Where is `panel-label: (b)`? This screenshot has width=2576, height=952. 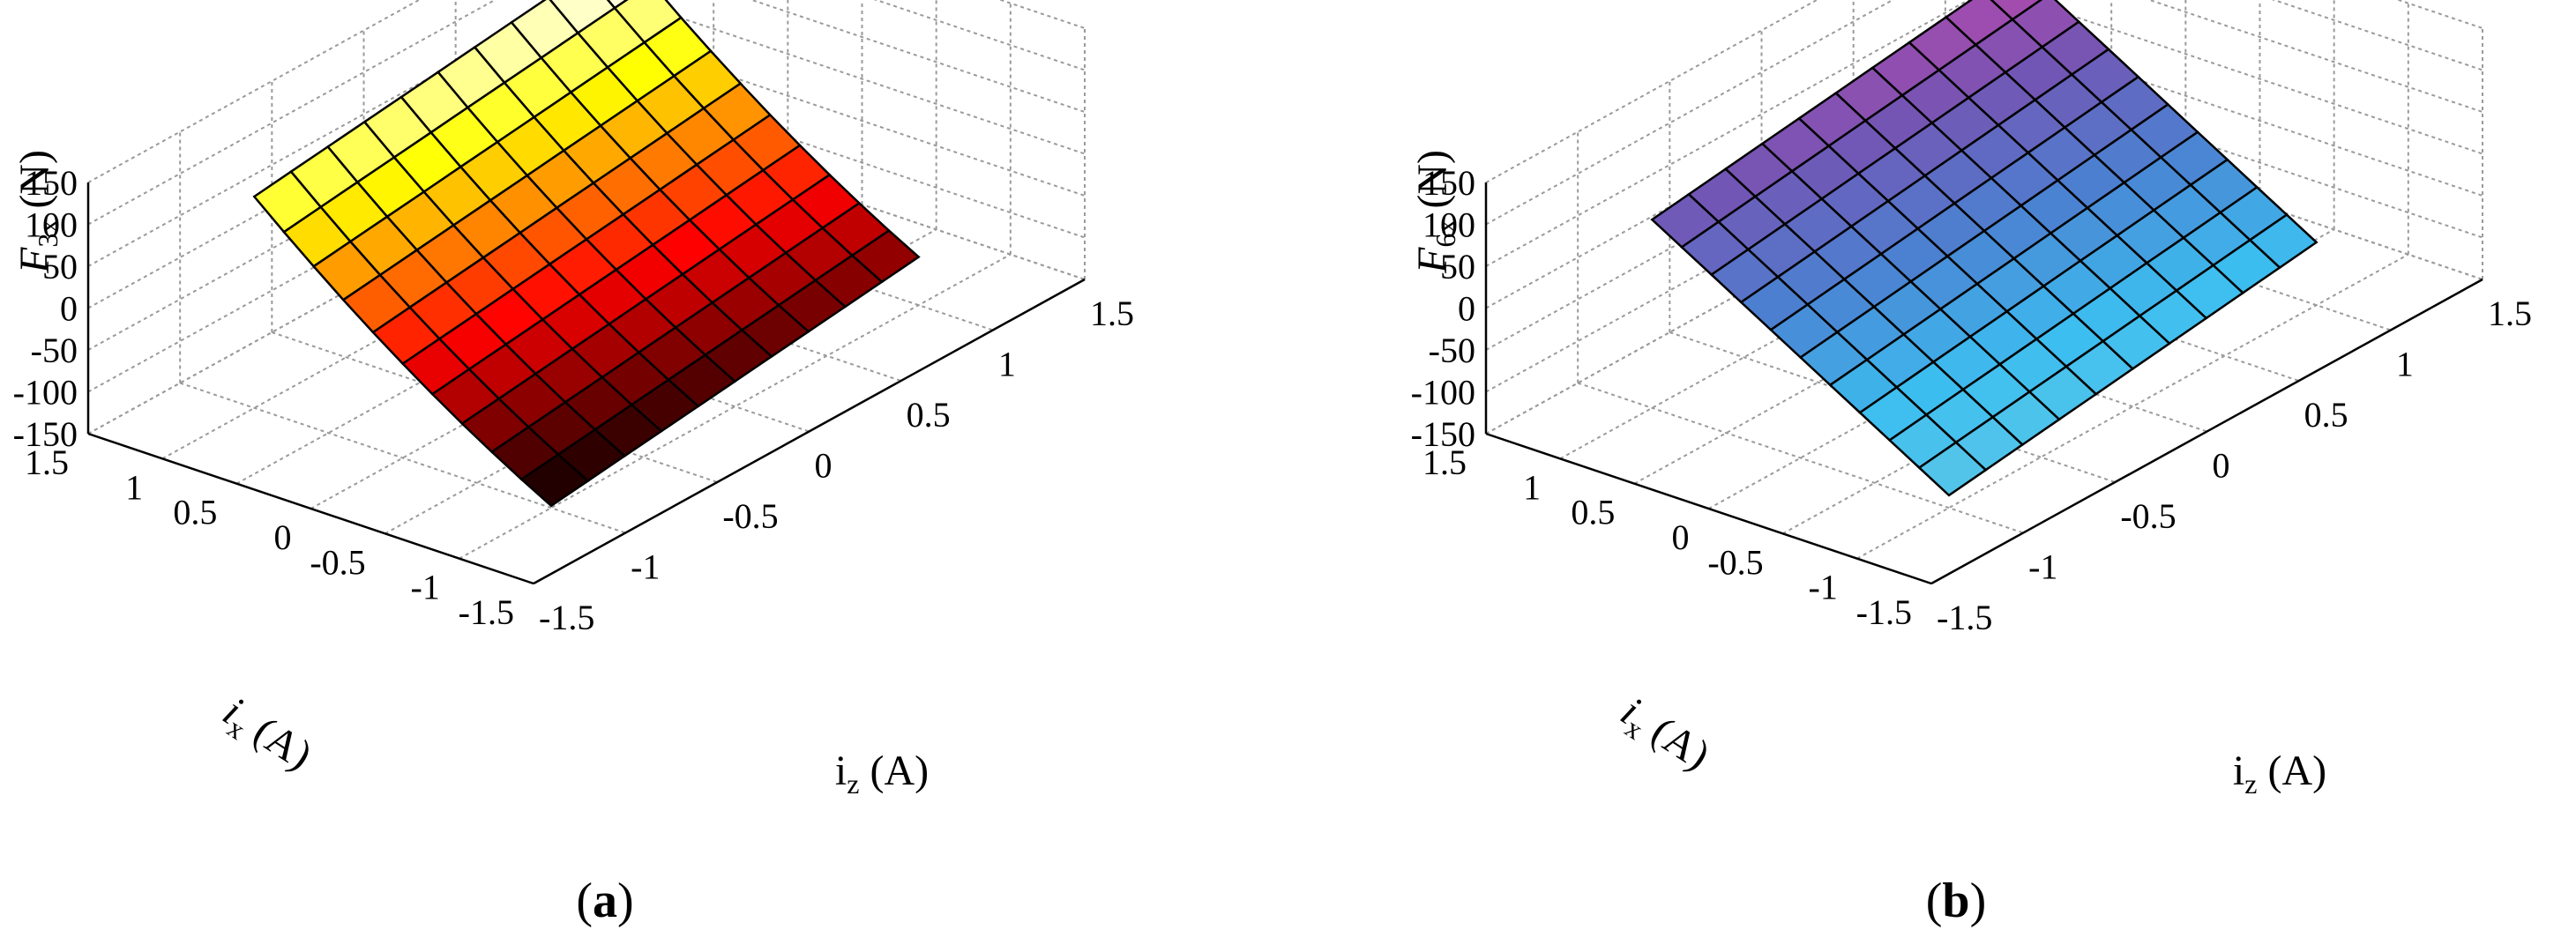 panel-label: (b) is located at coordinates (1956, 901).